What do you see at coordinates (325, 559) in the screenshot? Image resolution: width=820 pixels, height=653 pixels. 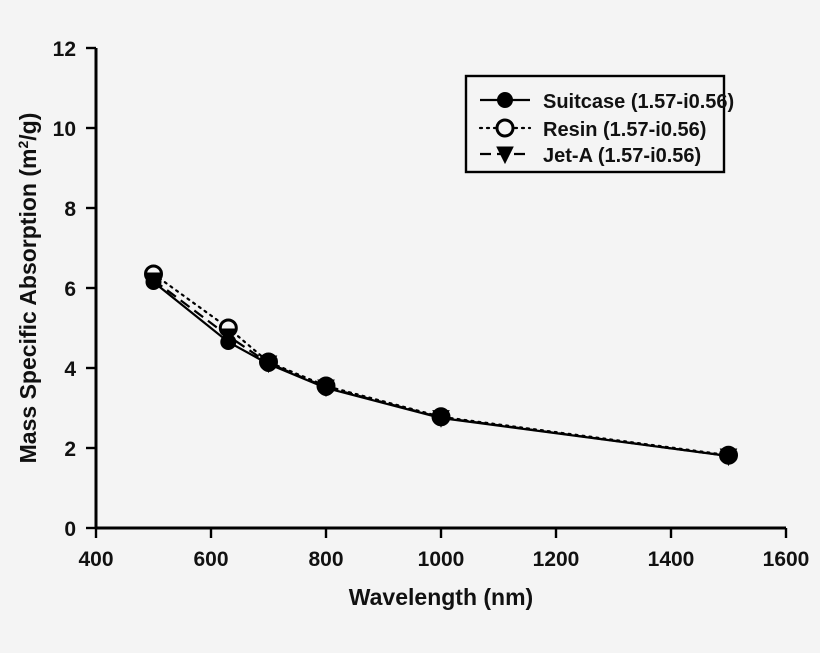 I see `x-tick-label-800: 800` at bounding box center [325, 559].